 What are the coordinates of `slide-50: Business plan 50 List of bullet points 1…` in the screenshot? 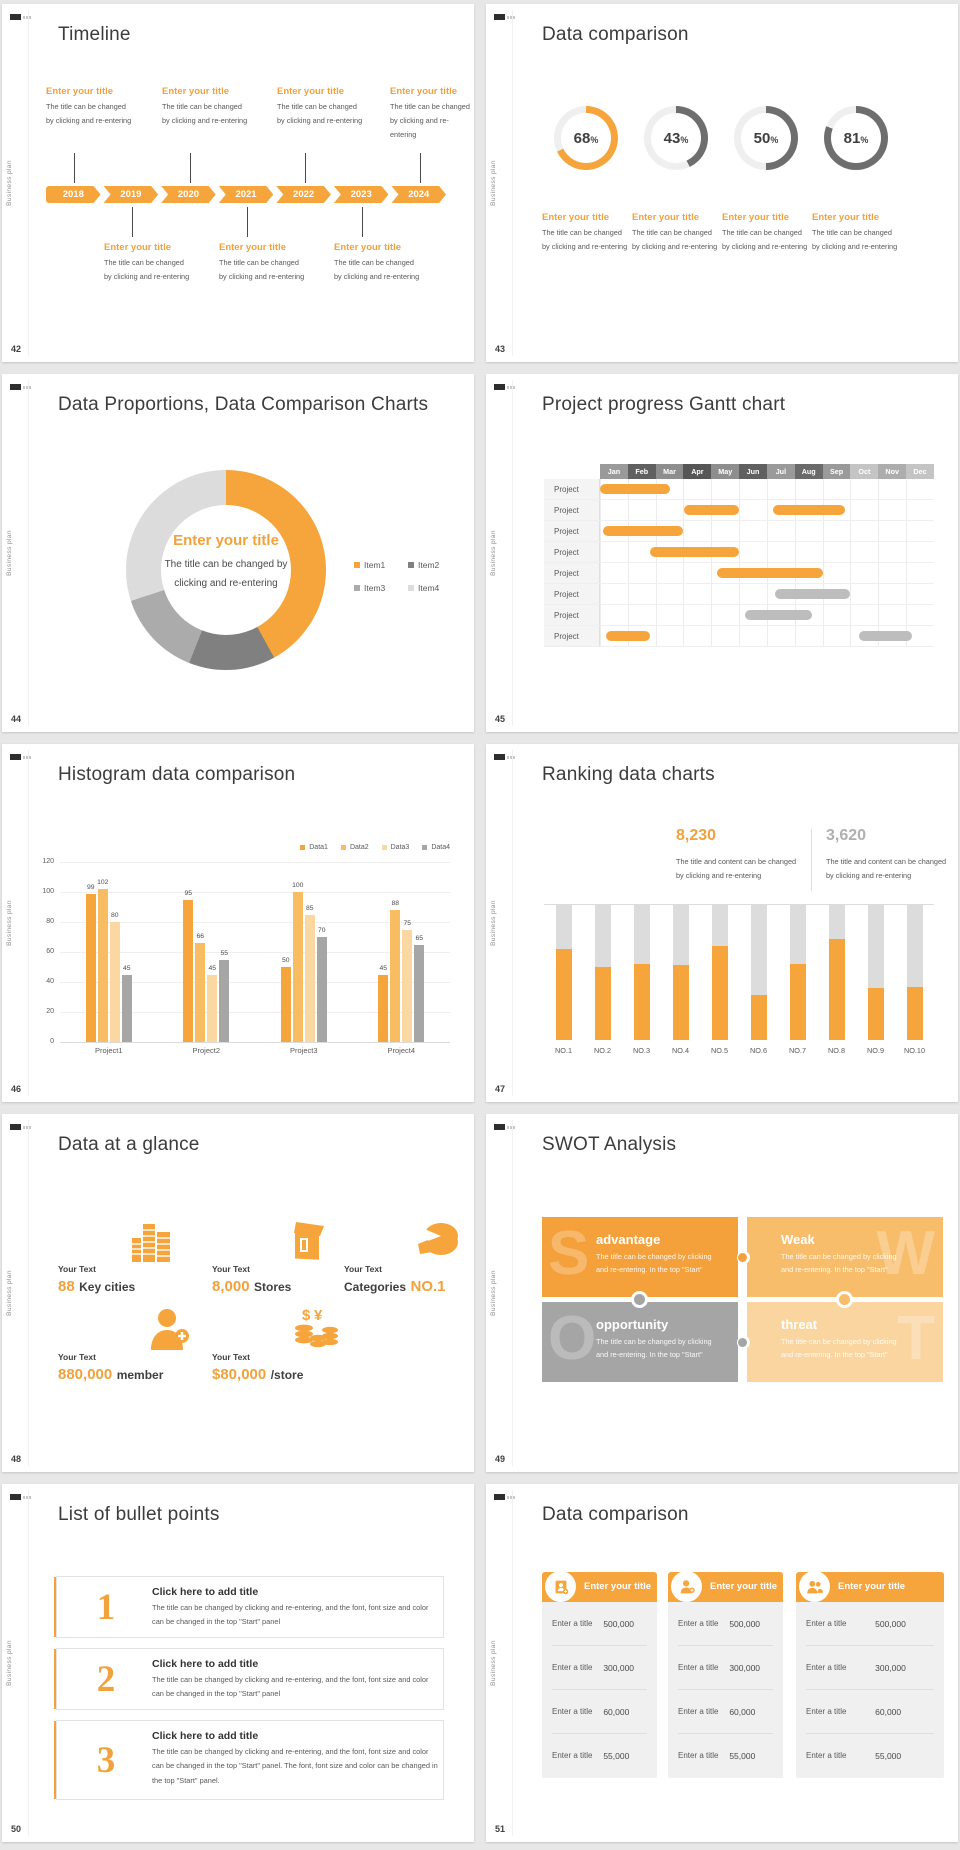 It's located at (238, 1663).